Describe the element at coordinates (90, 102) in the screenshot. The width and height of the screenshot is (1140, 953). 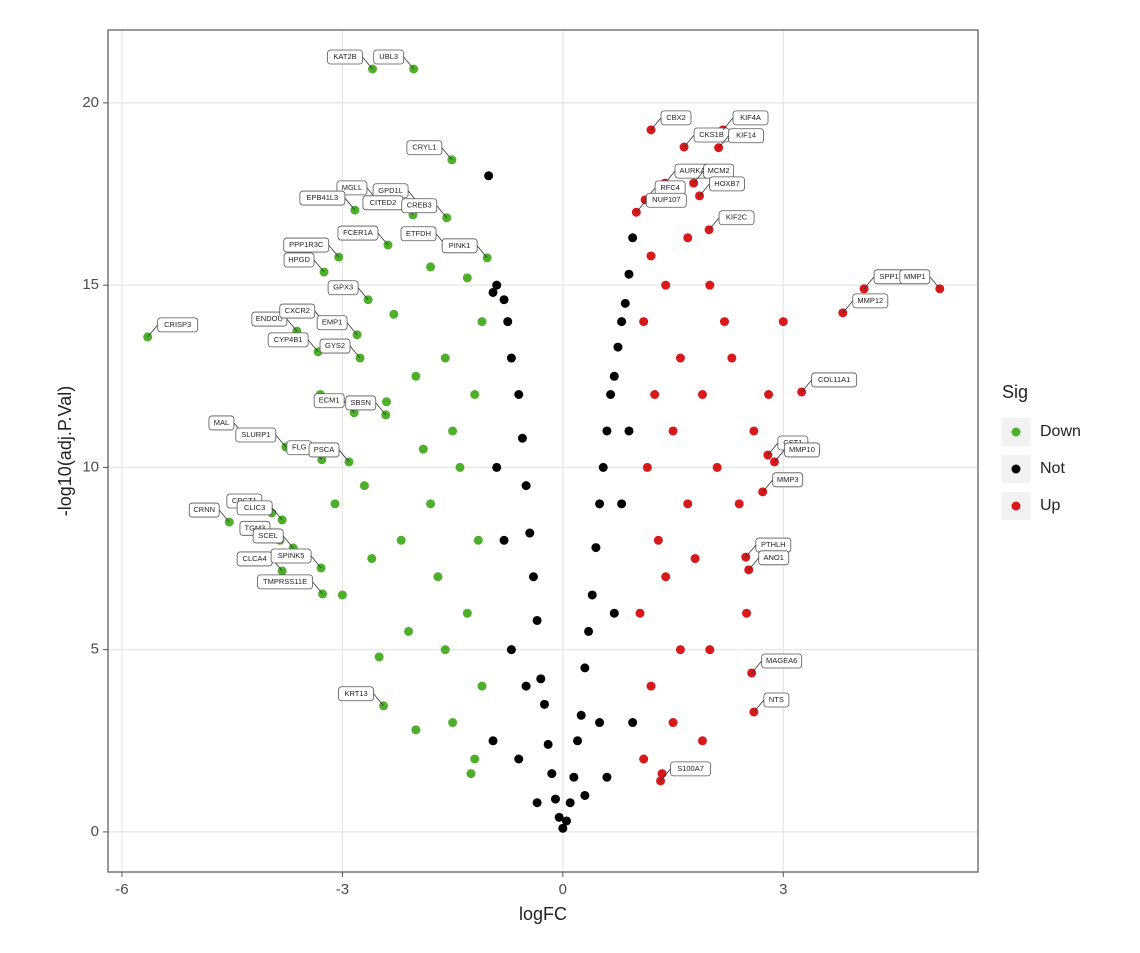
I see `y-tick-label: 20` at that location.